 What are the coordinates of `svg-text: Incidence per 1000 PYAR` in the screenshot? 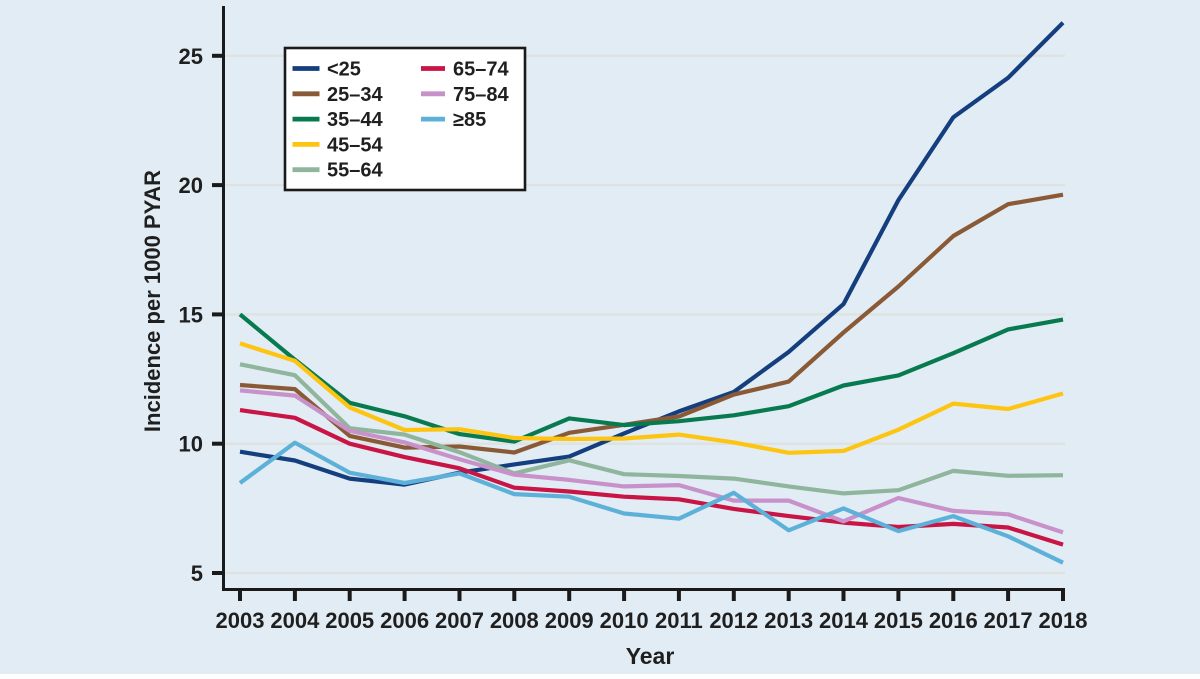 It's located at (152, 301).